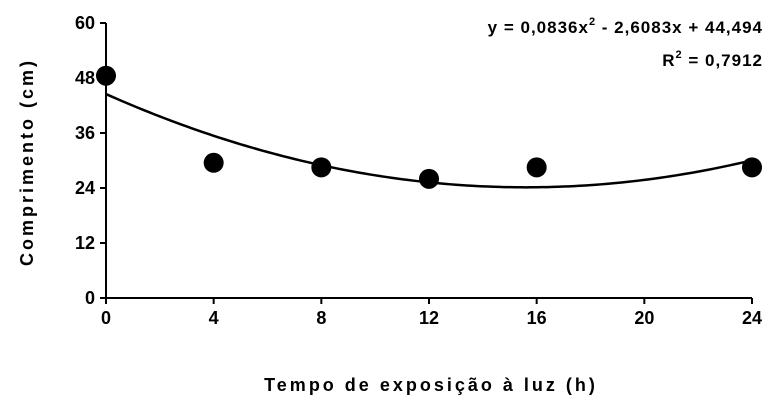 This screenshot has width=771, height=399. Describe the element at coordinates (85, 78) in the screenshot. I see `y-tick-label: 48` at that location.